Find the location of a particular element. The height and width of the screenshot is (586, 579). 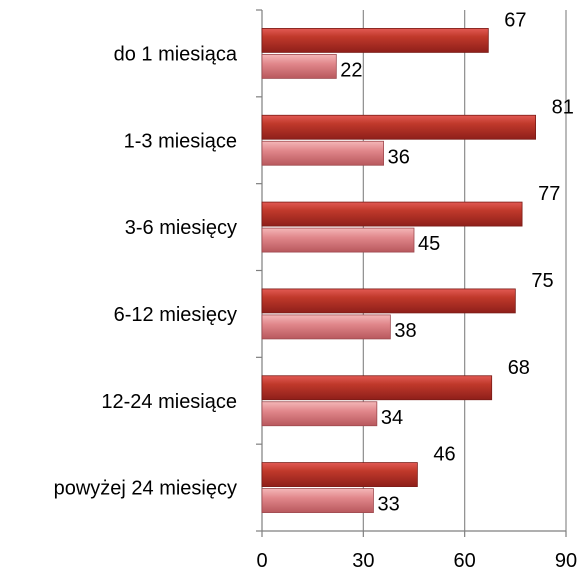

data-label: 33 is located at coordinates (388, 505).